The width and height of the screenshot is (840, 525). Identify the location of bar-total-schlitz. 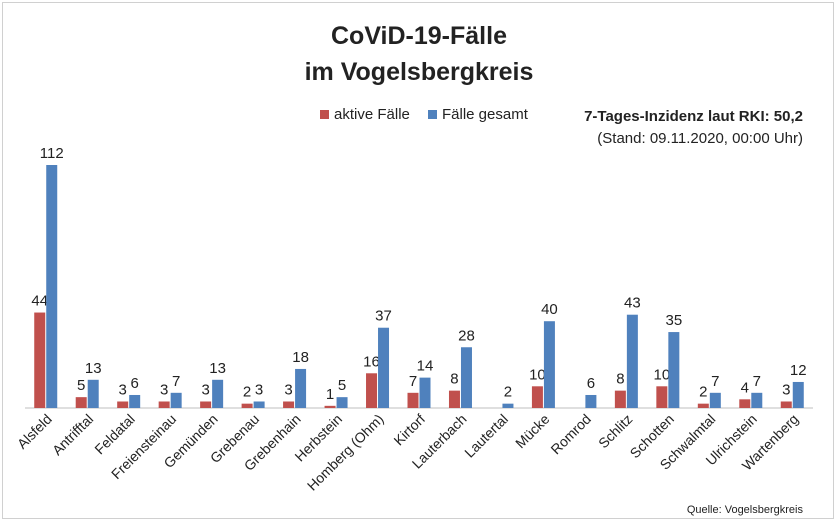
(632, 361).